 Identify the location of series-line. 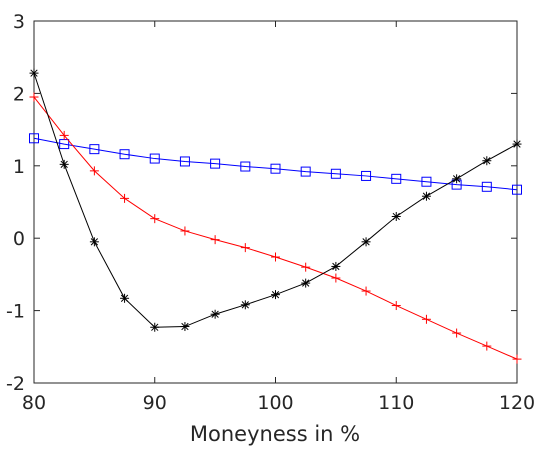
(275, 164).